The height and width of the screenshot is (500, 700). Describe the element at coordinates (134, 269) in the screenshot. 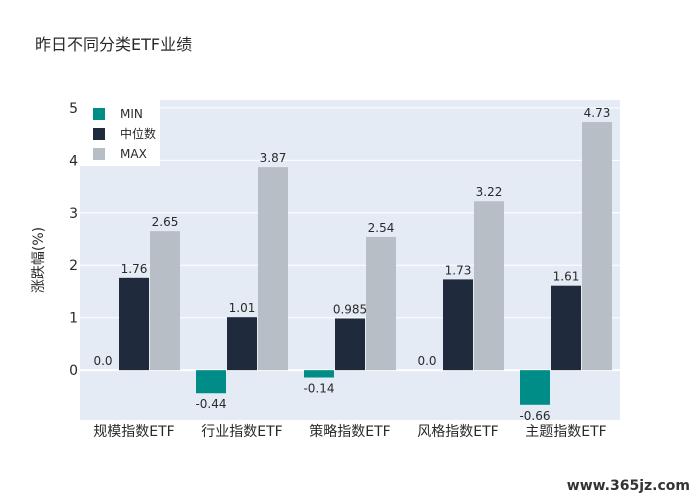

I see `data-label: 1.76` at that location.